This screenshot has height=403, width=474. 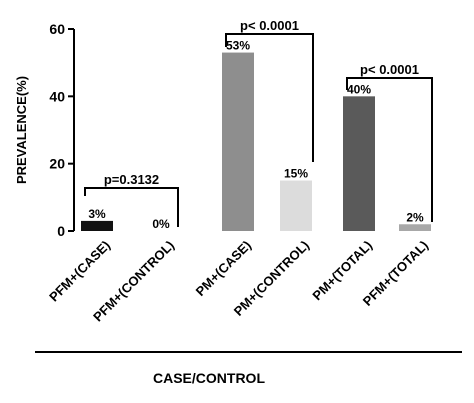 What do you see at coordinates (359, 89) in the screenshot?
I see `value-label: 40%` at bounding box center [359, 89].